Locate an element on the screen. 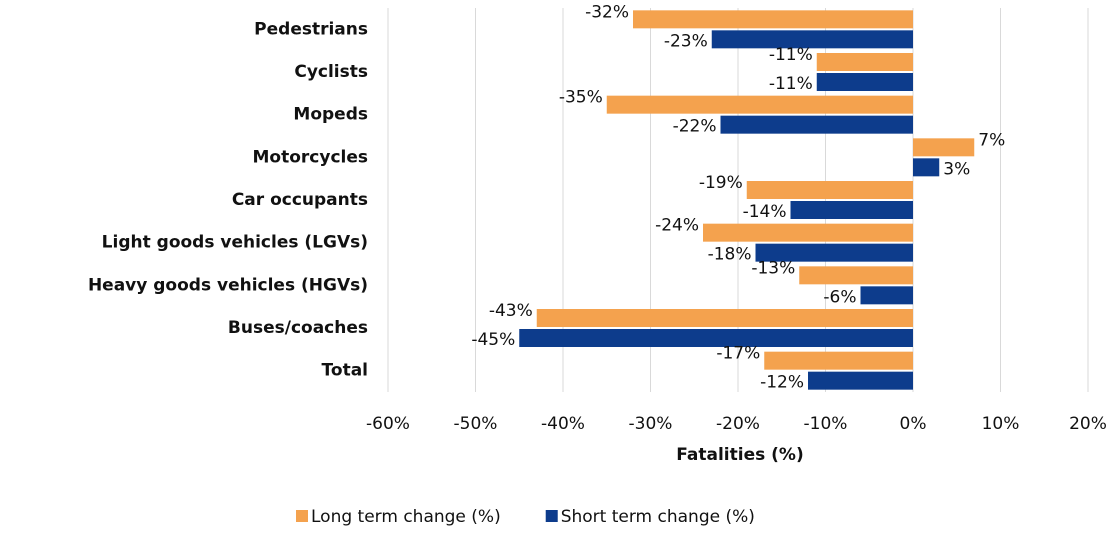  category-label: Motorcycles is located at coordinates (311, 157).